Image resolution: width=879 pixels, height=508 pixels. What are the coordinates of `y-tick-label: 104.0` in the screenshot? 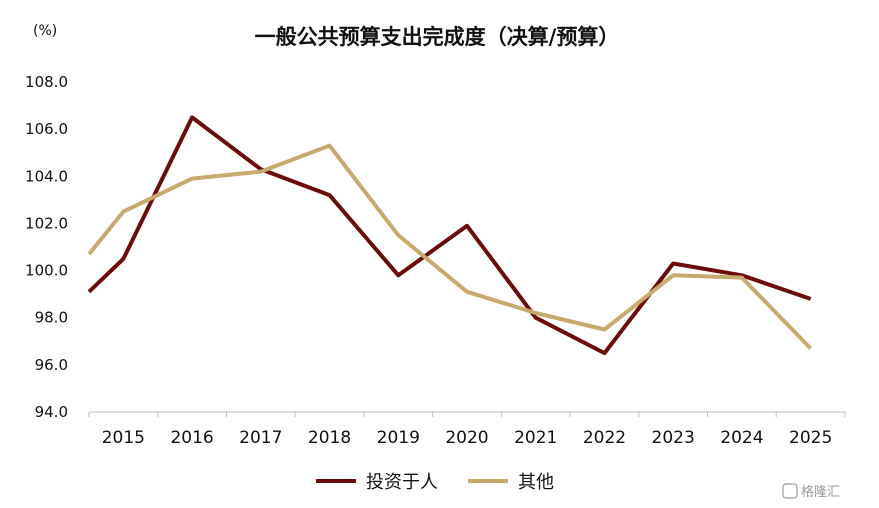 It's located at (46, 176).